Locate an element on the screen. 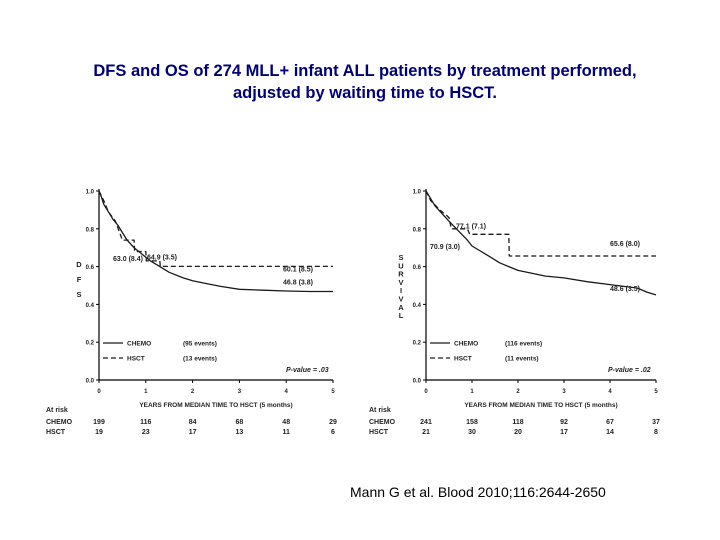 The width and height of the screenshot is (720, 540). series-chemo-curve is located at coordinates (541, 243).